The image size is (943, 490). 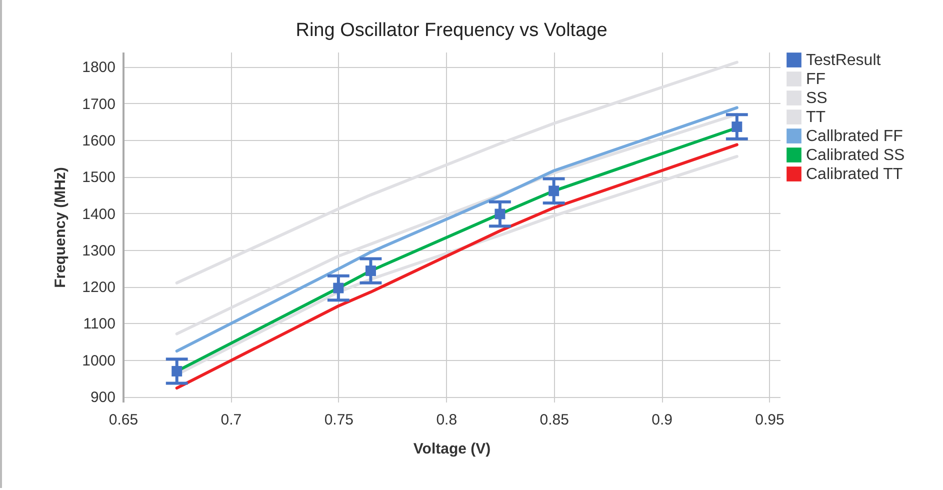 I want to click on legend-label: FF, so click(x=816, y=79).